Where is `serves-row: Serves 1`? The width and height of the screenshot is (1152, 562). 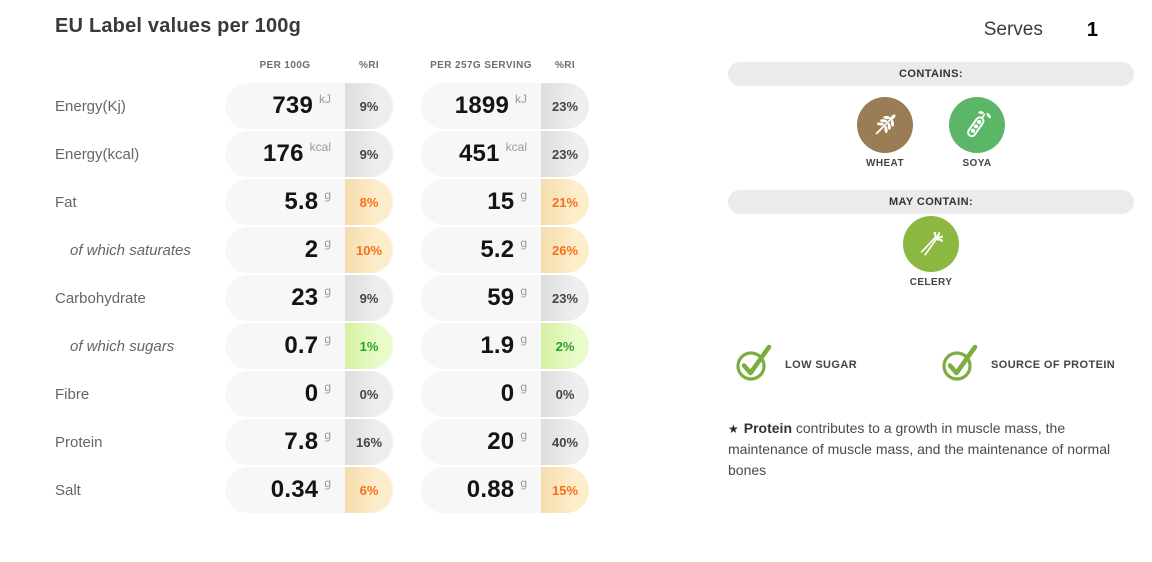
serves-row: Serves 1 is located at coordinates (931, 30).